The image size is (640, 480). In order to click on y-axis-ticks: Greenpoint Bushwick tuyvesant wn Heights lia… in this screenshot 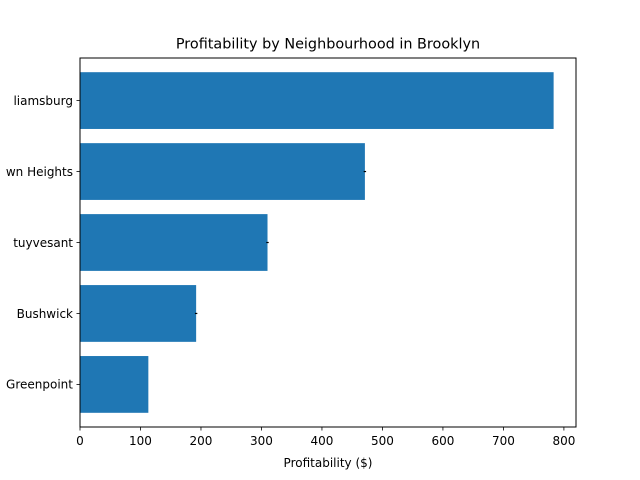, I will do `click(43, 243)`.